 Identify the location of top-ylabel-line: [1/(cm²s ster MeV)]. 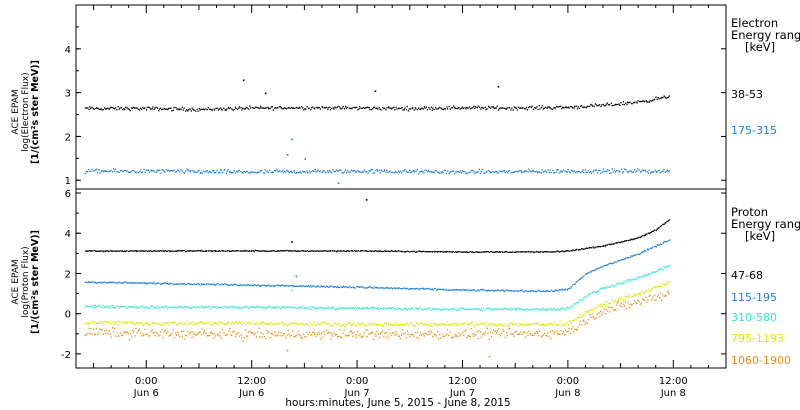
(35, 112).